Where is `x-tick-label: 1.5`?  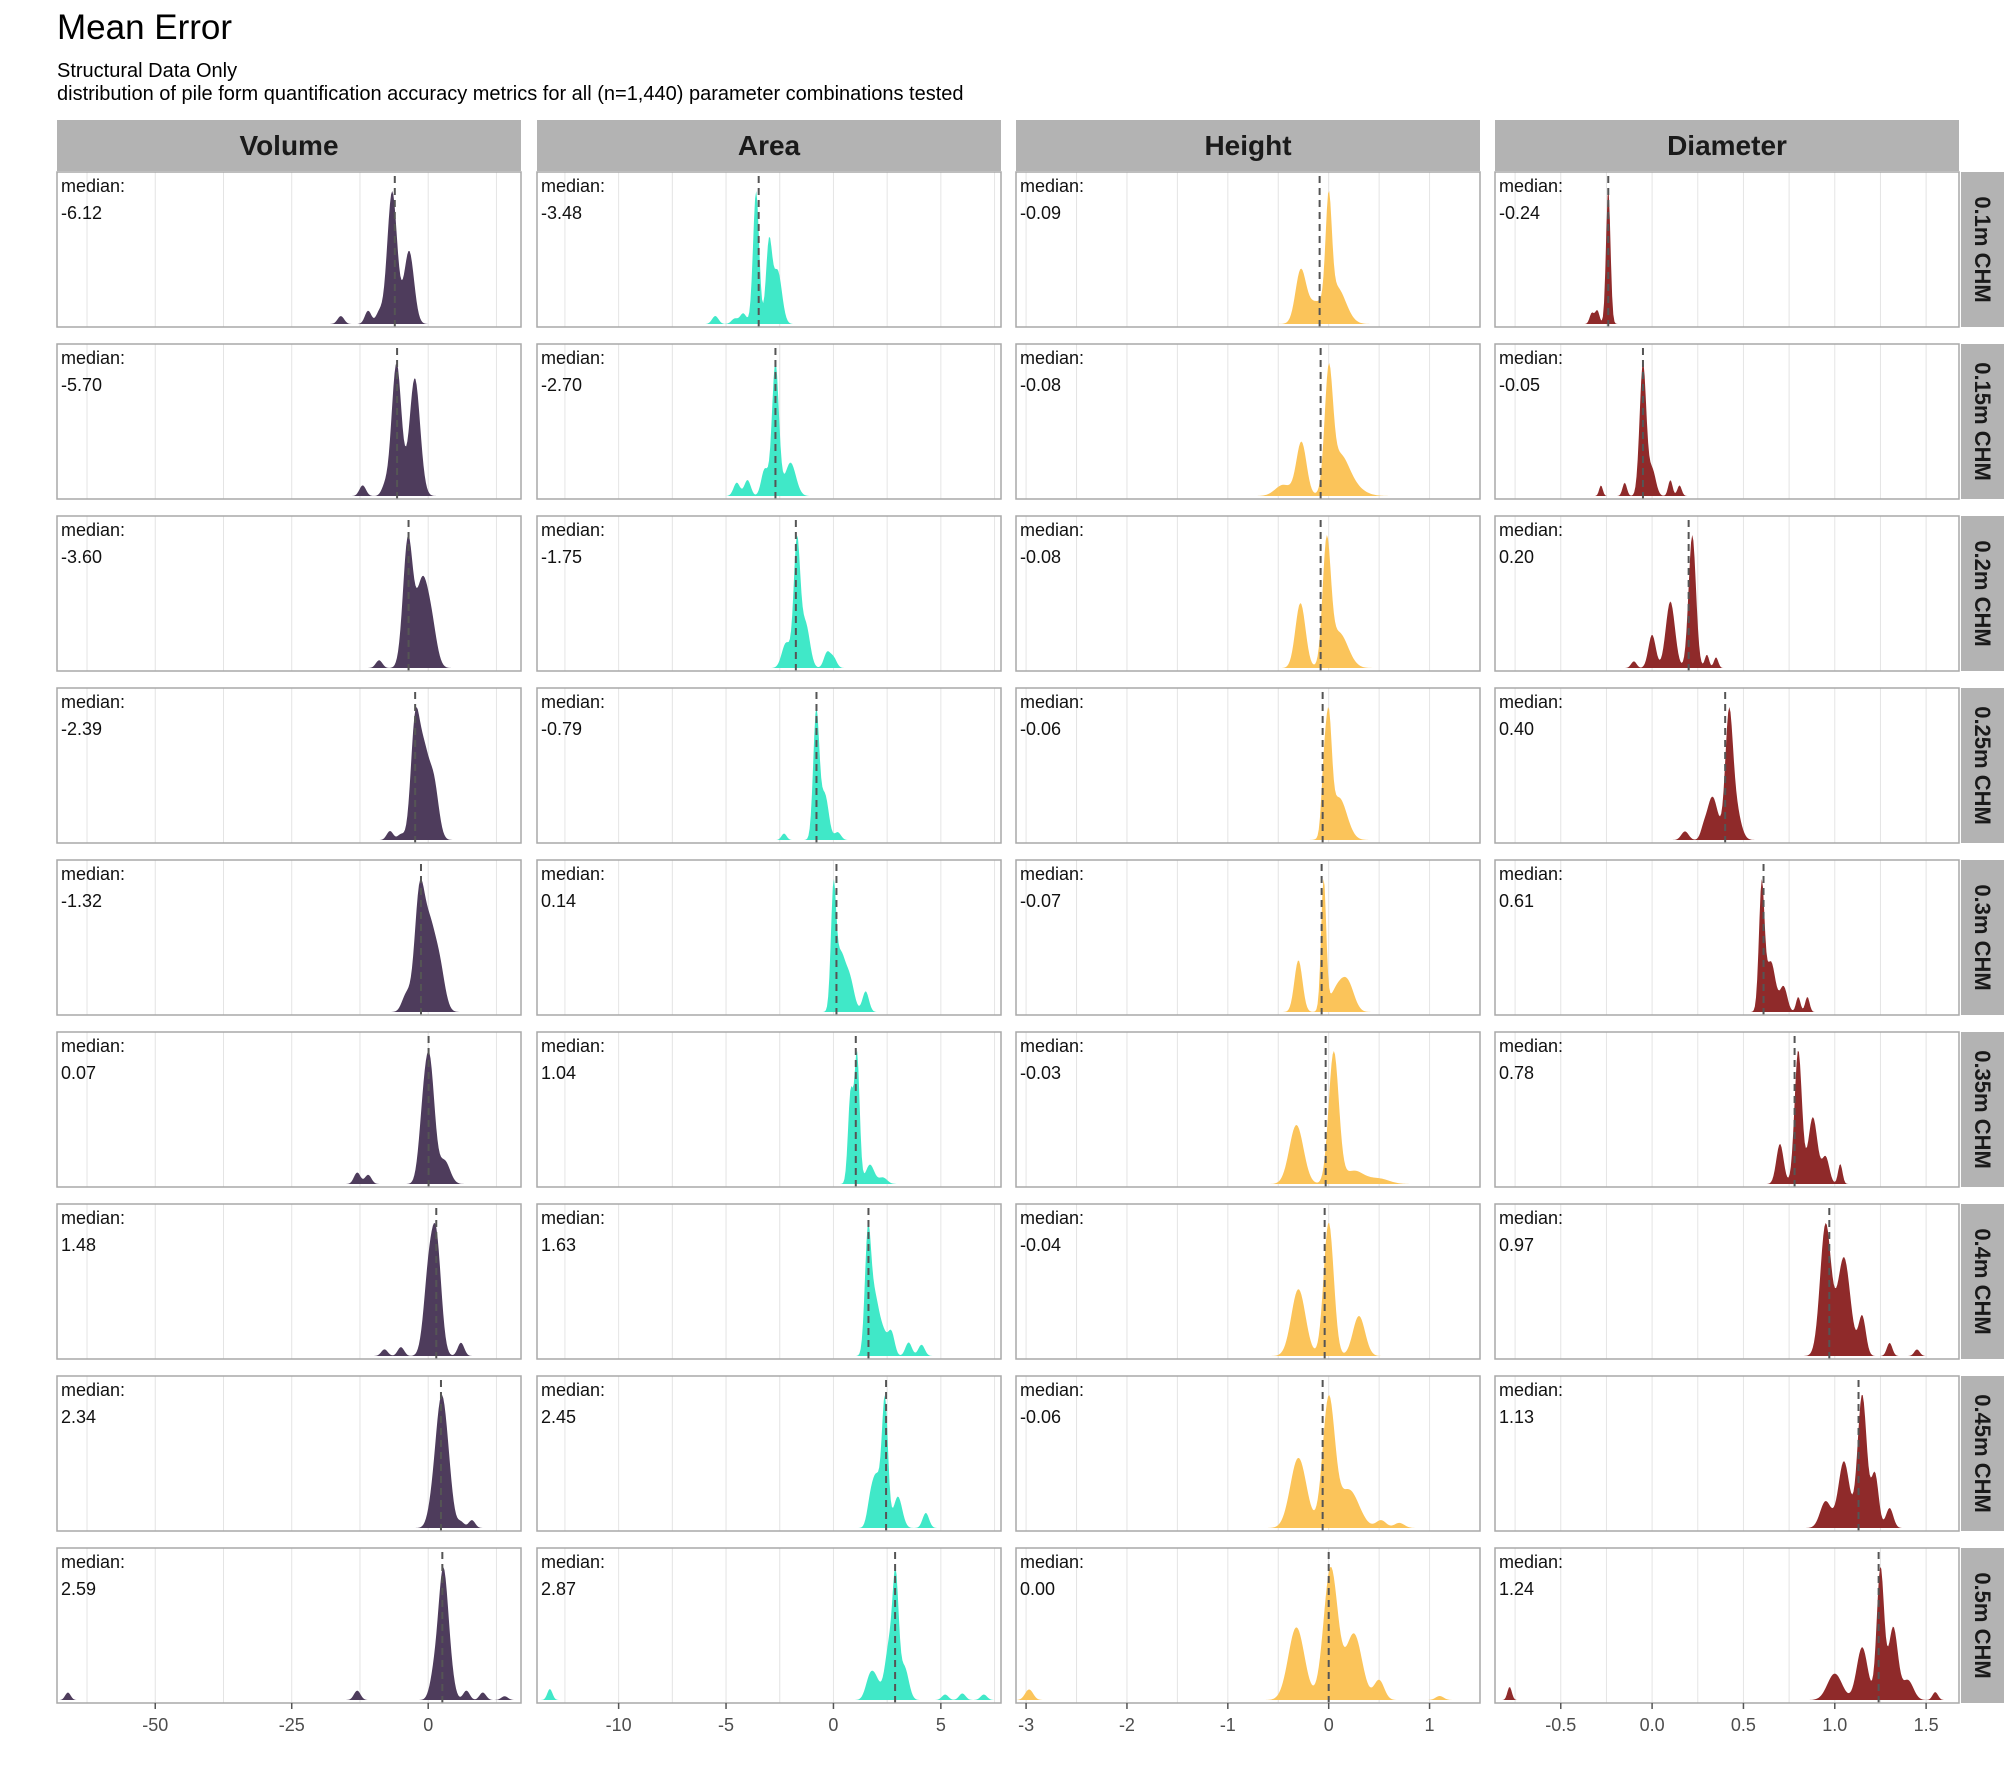 x-tick-label: 1.5 is located at coordinates (1926, 1725).